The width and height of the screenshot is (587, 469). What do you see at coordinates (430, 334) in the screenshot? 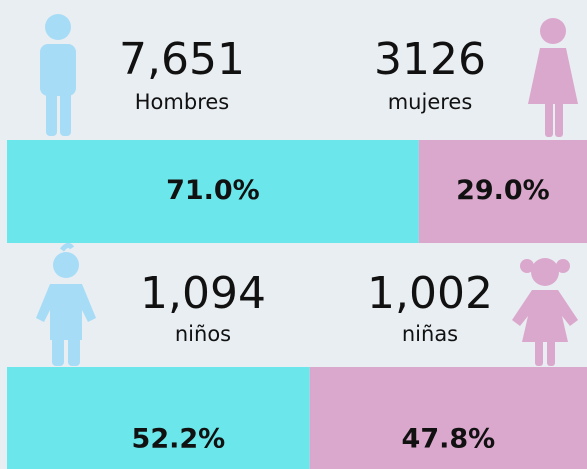
I see `label: niñas` at bounding box center [430, 334].